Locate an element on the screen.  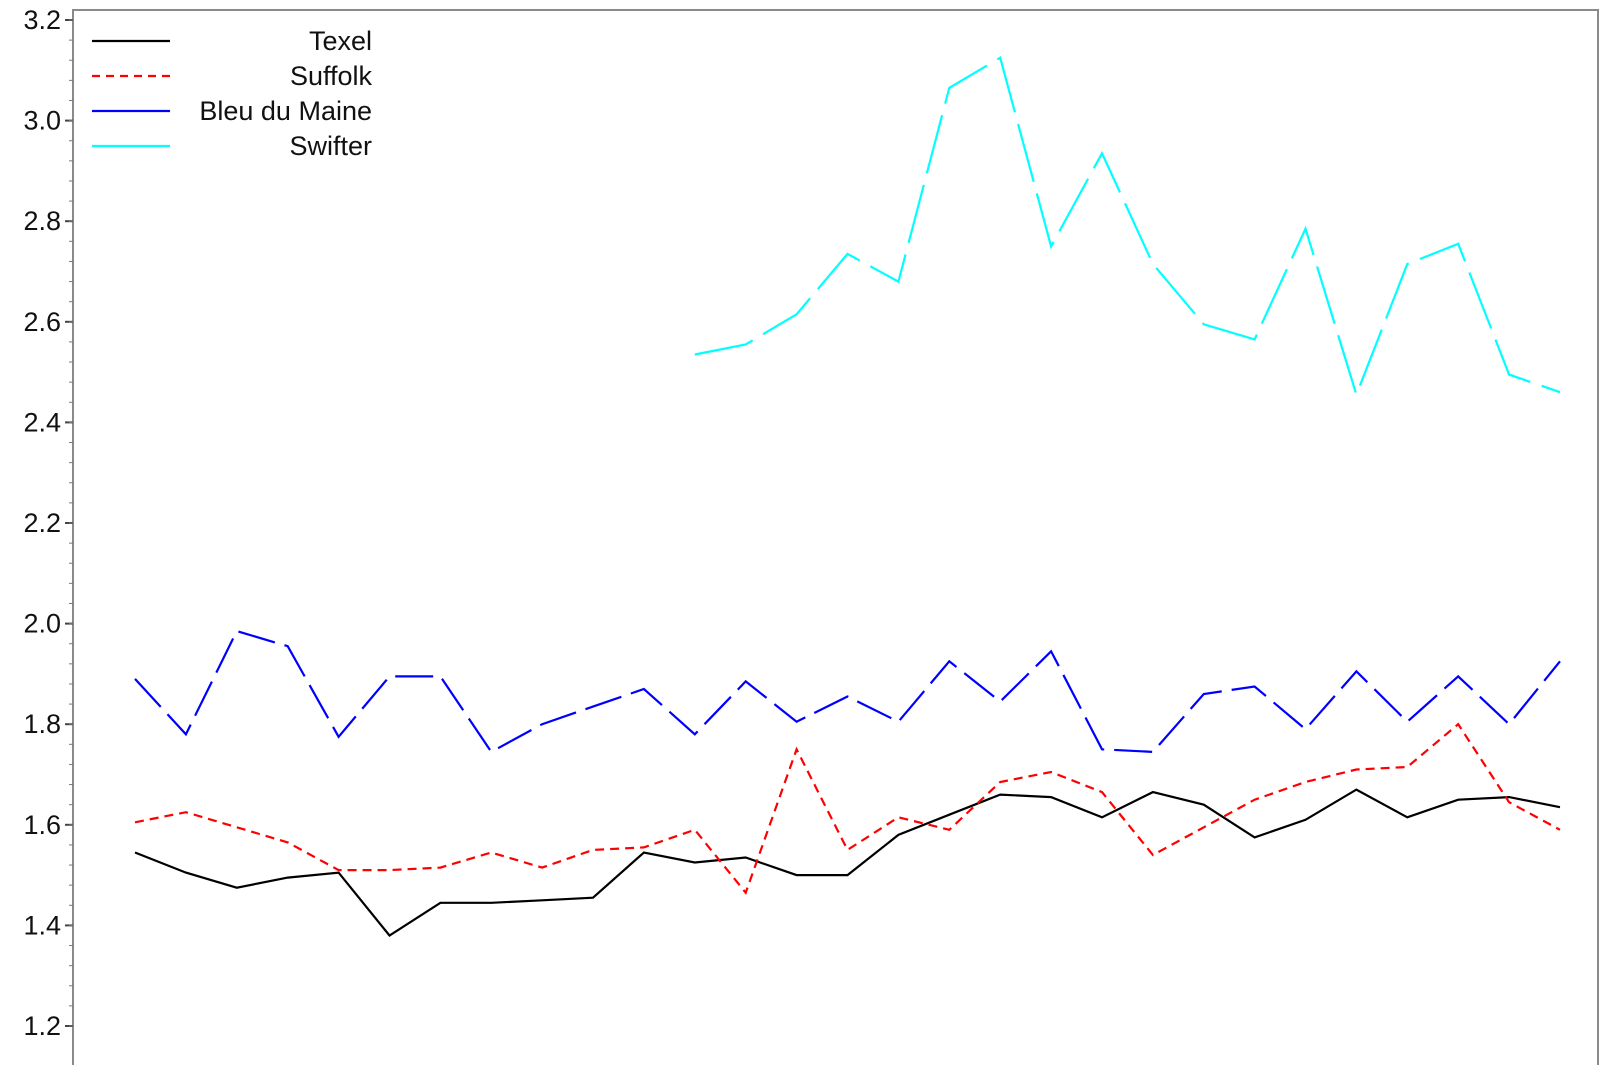
series-line-bleu-du-maine is located at coordinates (847, 691).